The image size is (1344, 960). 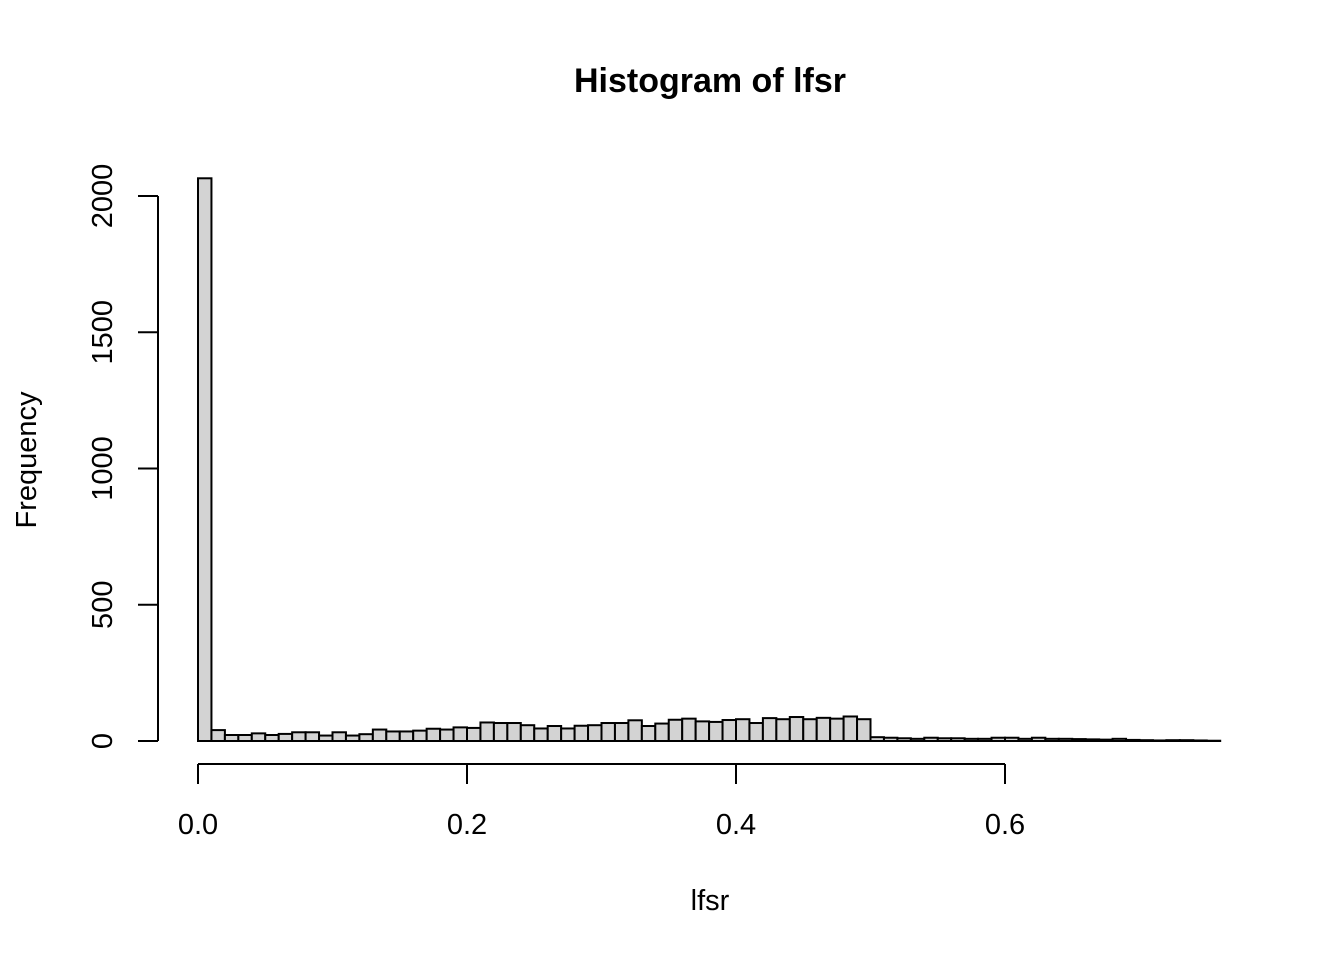 What do you see at coordinates (736, 825) in the screenshot?
I see `x-tick-label: 0.4` at bounding box center [736, 825].